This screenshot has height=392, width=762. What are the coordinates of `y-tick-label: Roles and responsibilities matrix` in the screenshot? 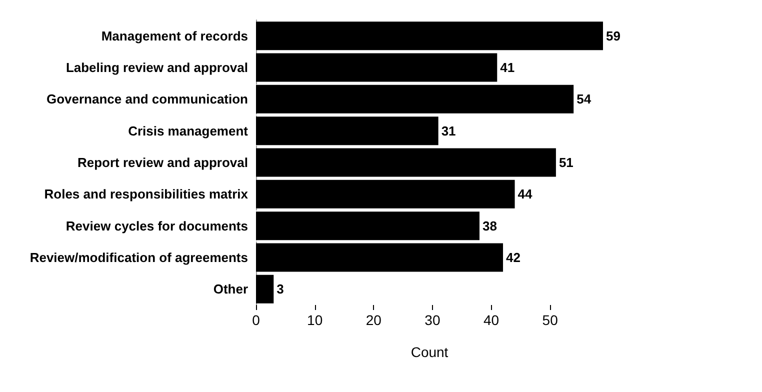 It's located at (146, 194).